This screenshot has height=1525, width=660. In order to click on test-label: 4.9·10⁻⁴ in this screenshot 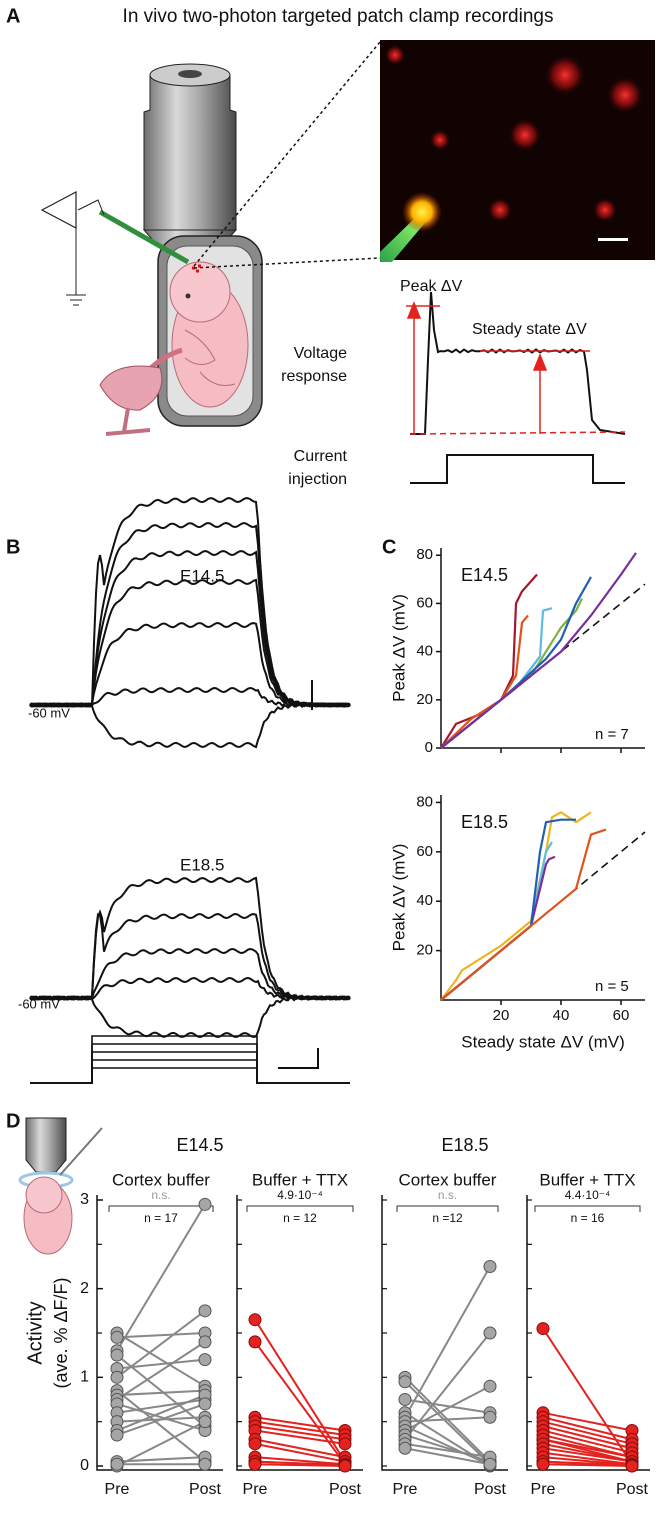, I will do `click(300, 1195)`.